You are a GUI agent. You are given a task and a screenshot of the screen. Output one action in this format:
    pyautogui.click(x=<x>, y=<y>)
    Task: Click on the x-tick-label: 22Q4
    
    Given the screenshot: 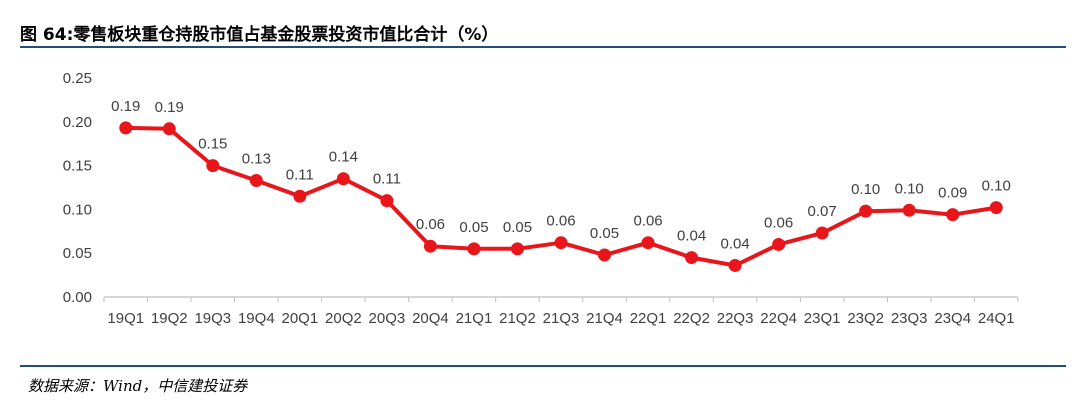 What is the action you would take?
    pyautogui.click(x=778, y=318)
    